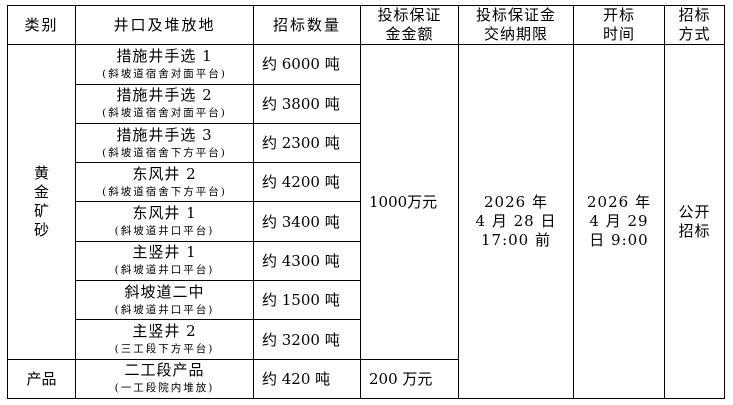 The width and height of the screenshot is (733, 405). What do you see at coordinates (164, 291) in the screenshot?
I see `location-name: 斜坡道二中` at bounding box center [164, 291].